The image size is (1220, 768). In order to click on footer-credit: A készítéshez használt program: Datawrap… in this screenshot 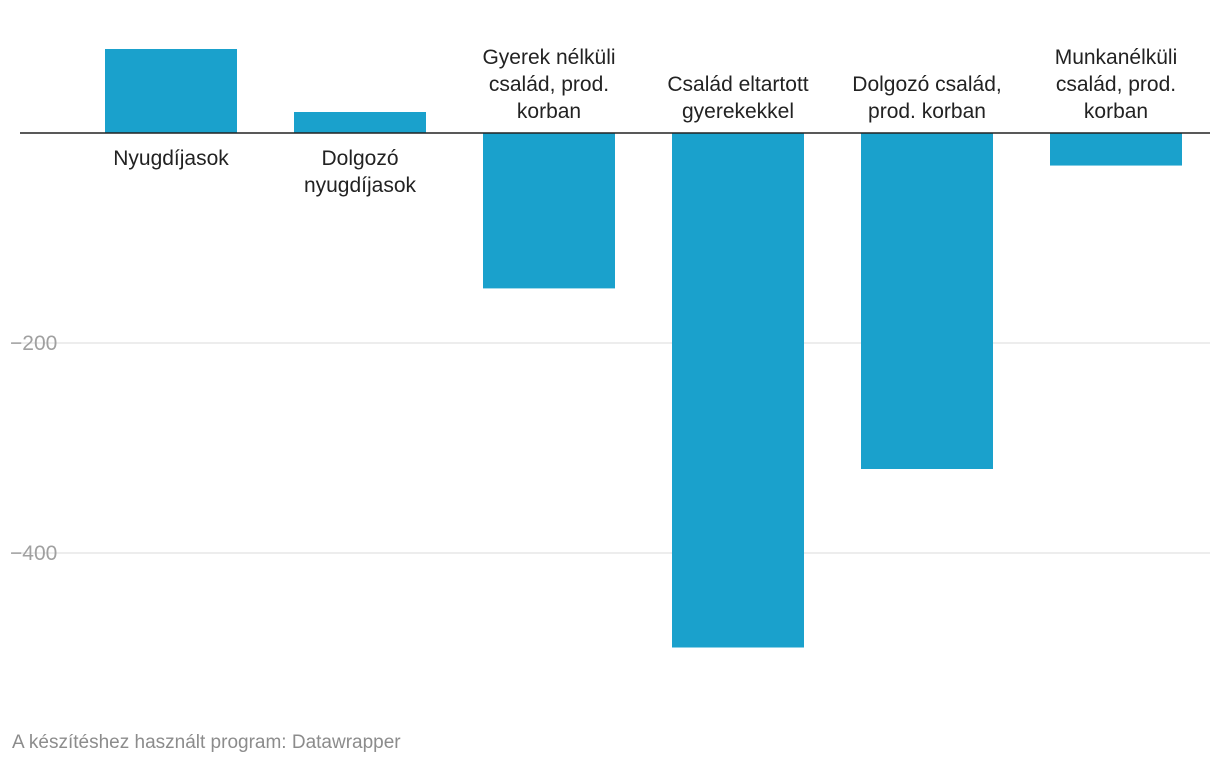, I will do `click(206, 742)`.